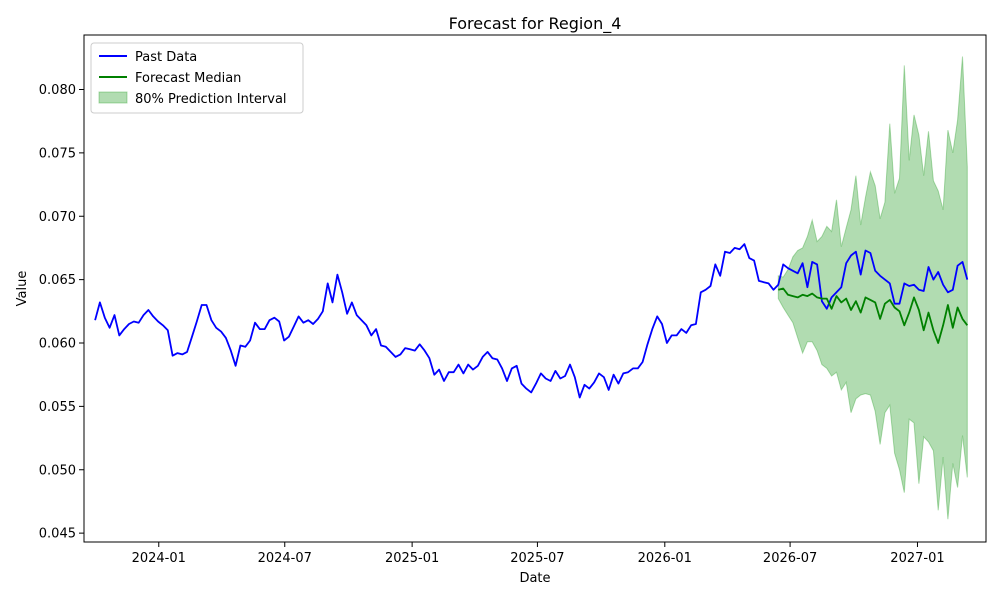  What do you see at coordinates (57, 344) in the screenshot?
I see `y-tick-label: 0.060` at bounding box center [57, 344].